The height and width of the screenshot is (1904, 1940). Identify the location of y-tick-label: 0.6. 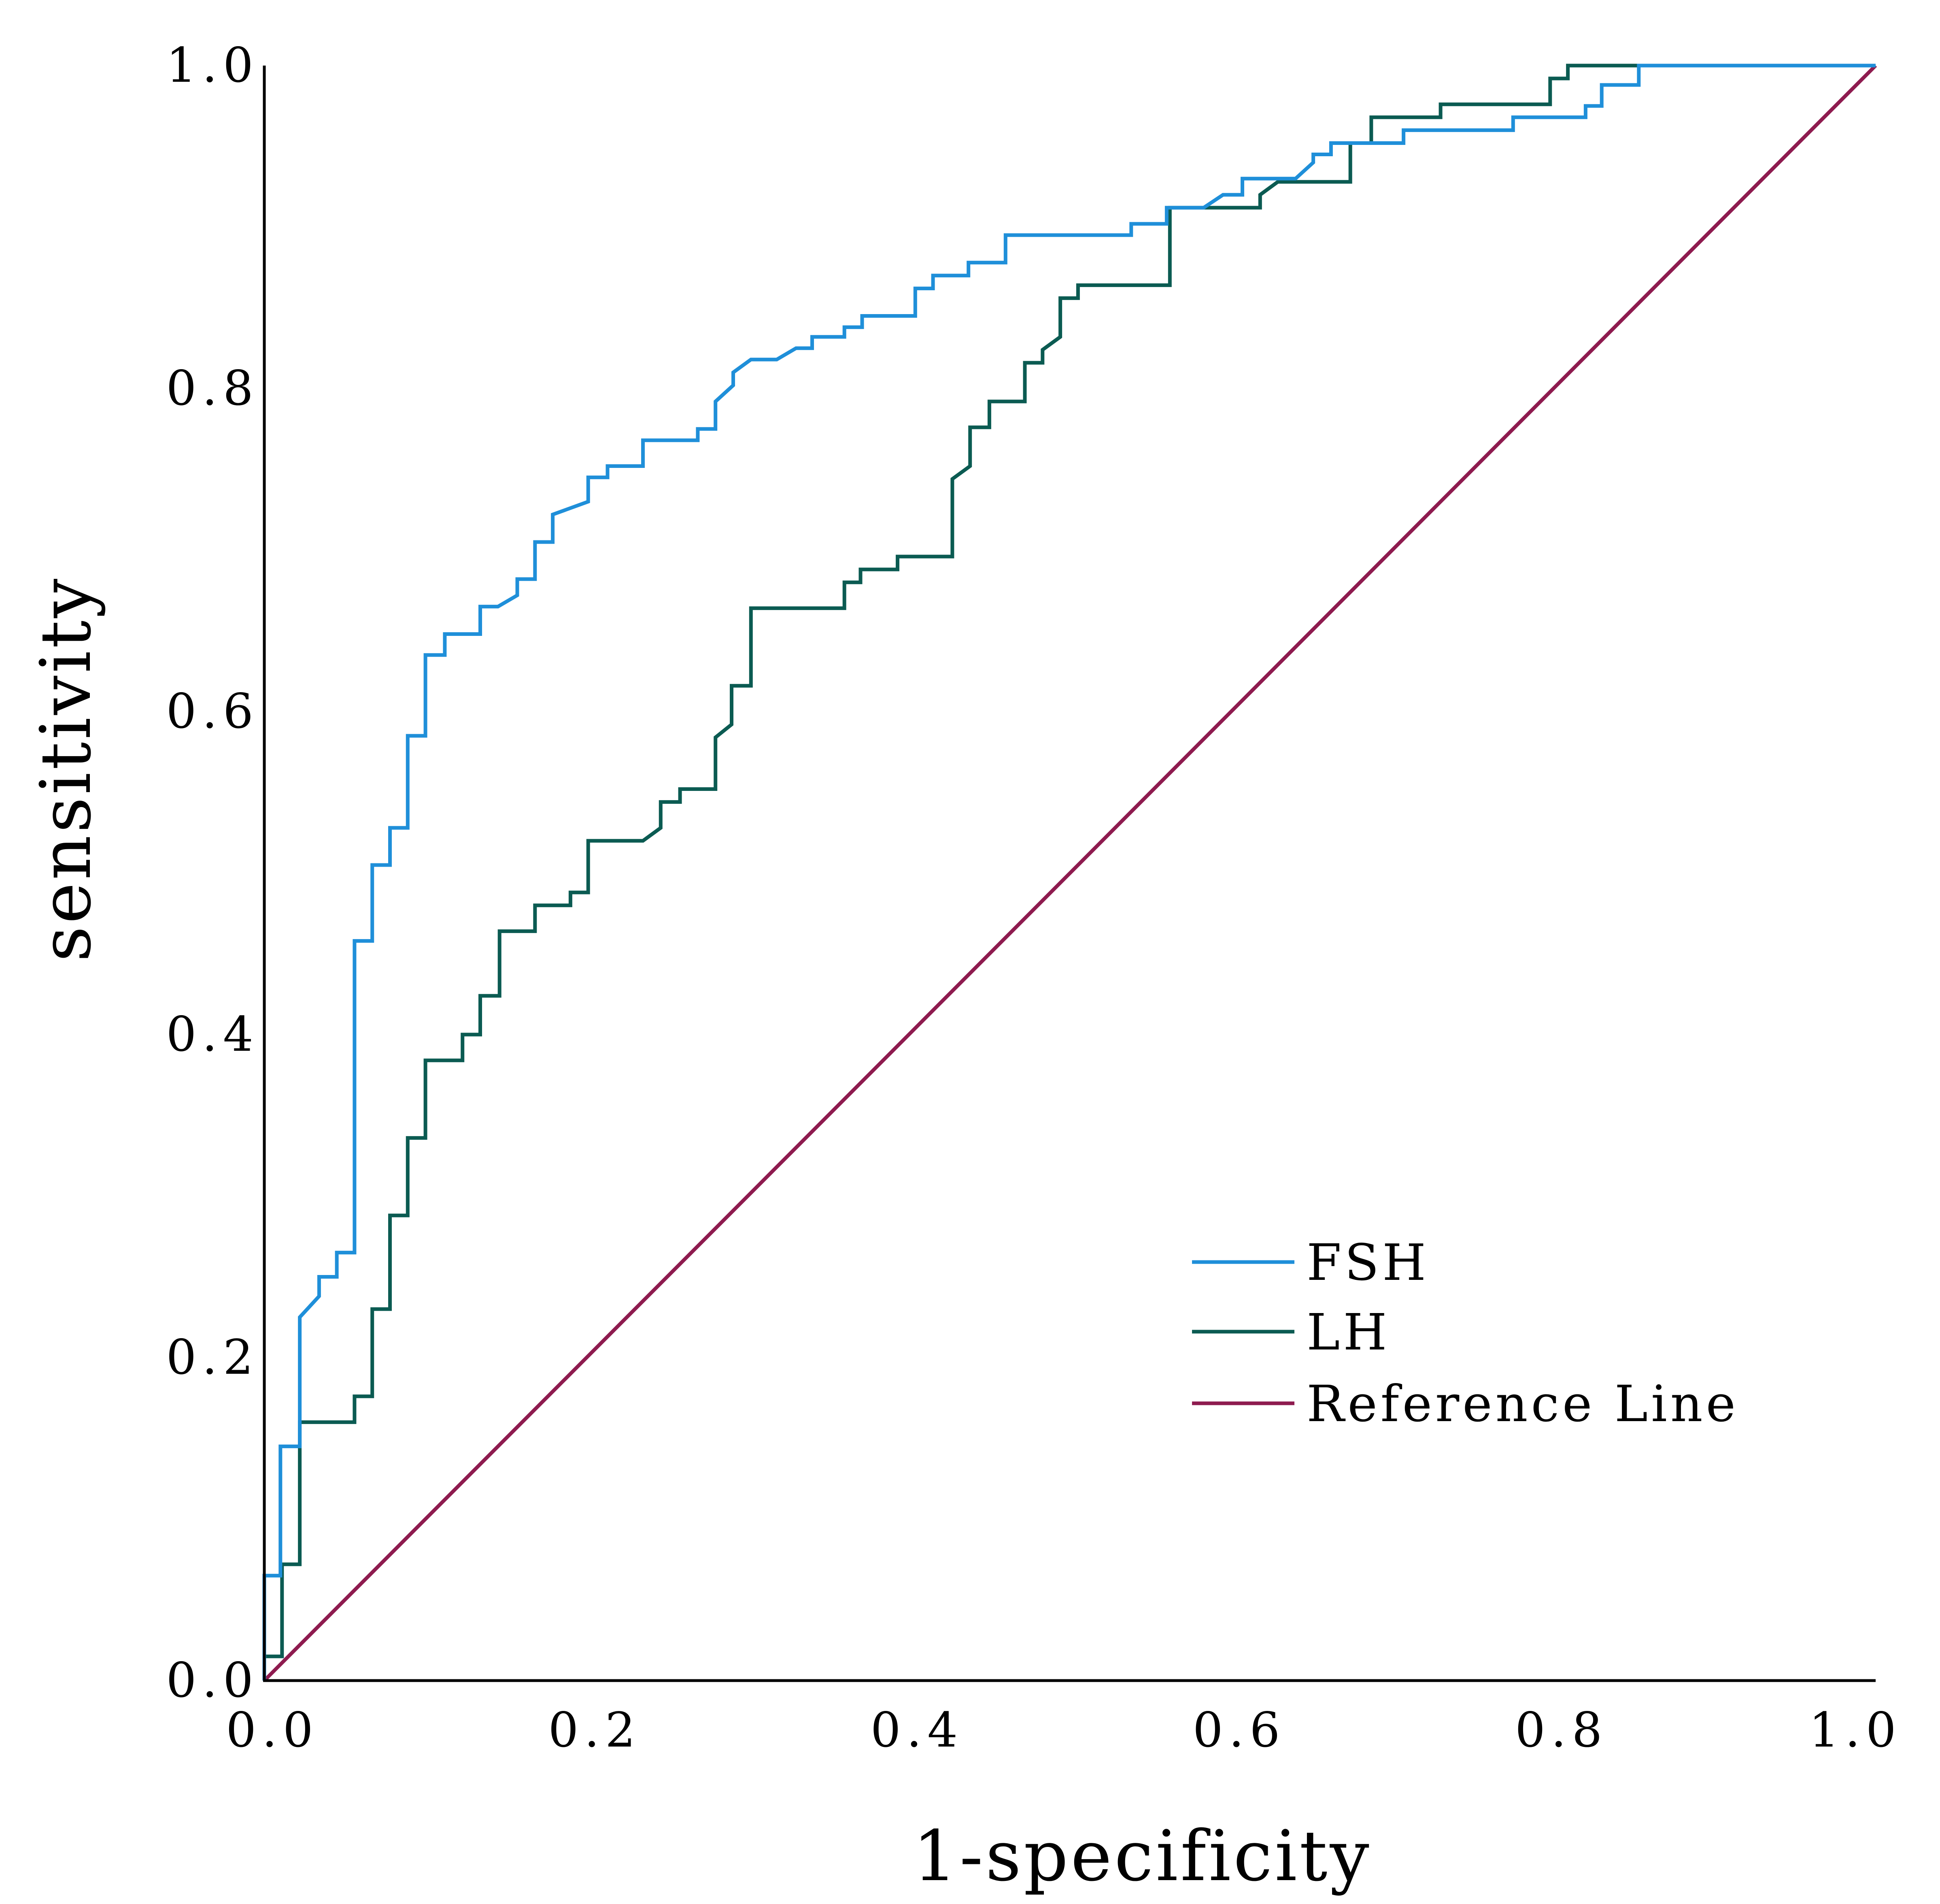
(212, 711).